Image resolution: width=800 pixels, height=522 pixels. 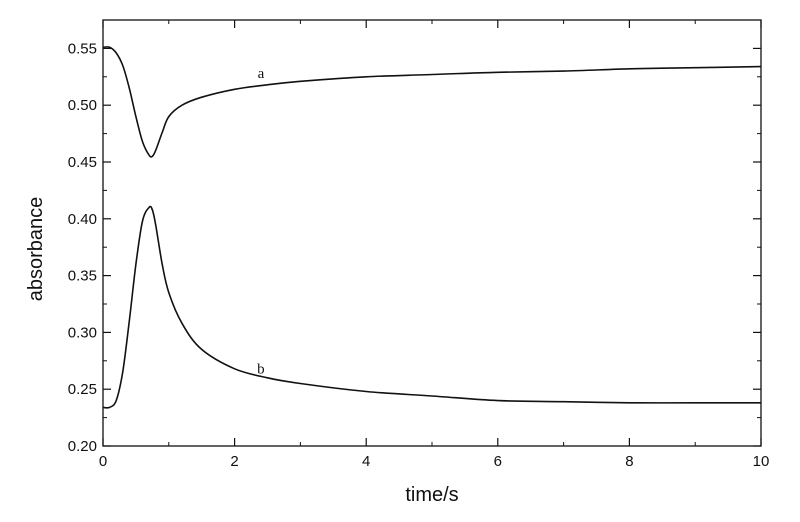 What do you see at coordinates (82, 48) in the screenshot?
I see `y-tick-label: 0.55` at bounding box center [82, 48].